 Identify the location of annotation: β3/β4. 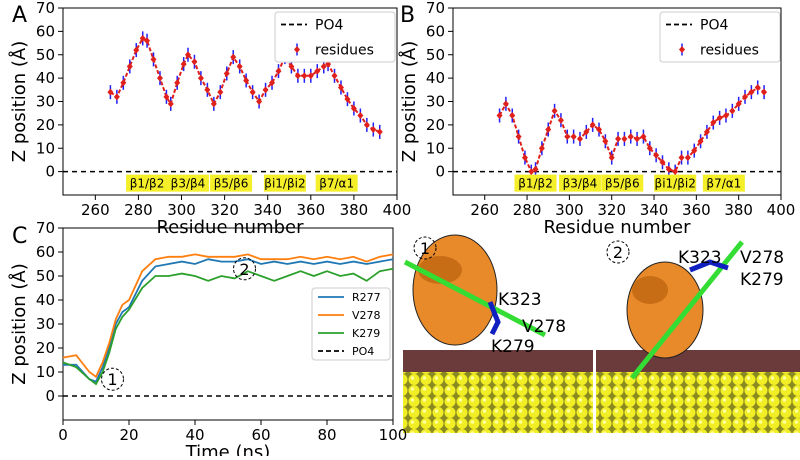
(188, 184).